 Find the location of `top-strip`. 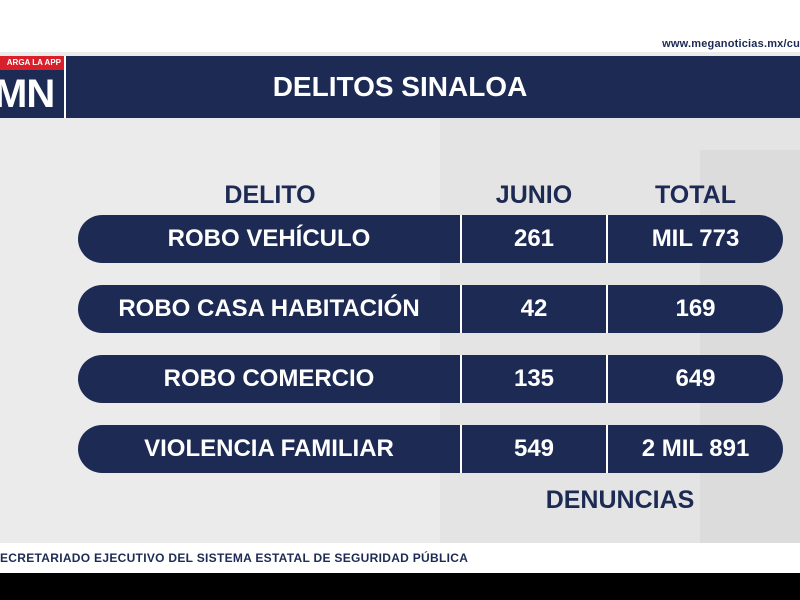

top-strip is located at coordinates (400, 26).